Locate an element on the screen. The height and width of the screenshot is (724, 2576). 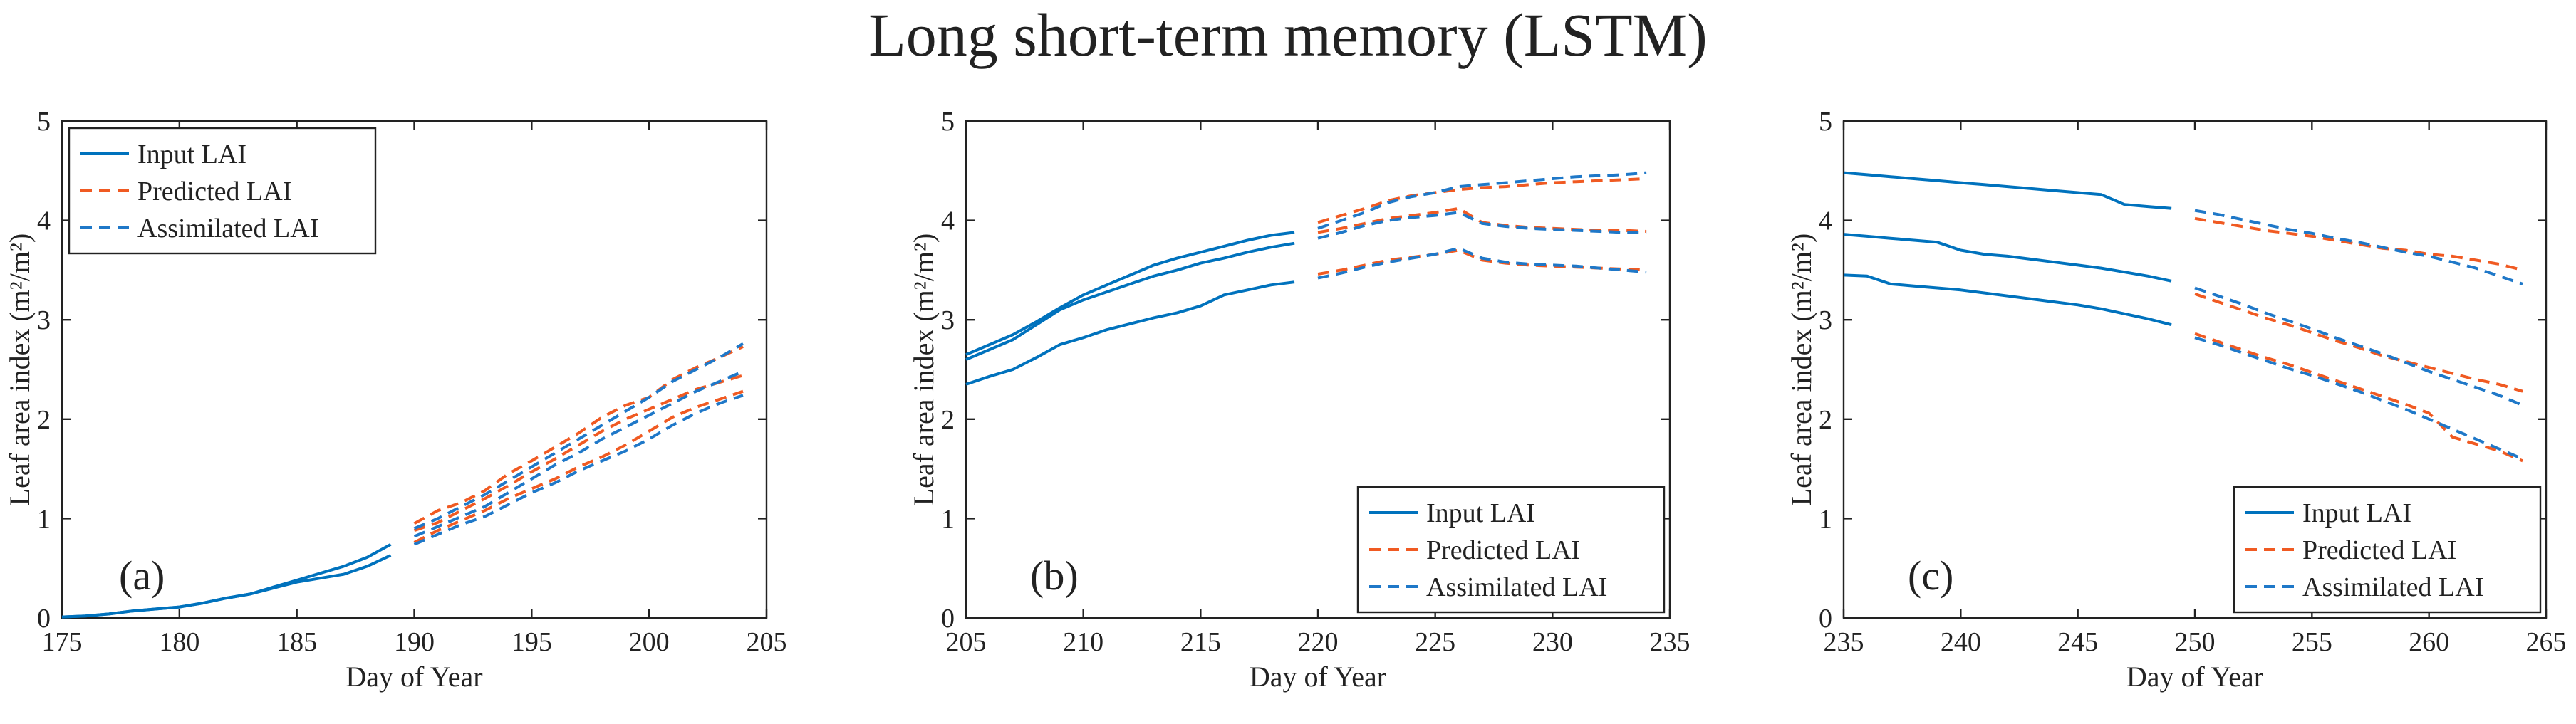
x-tick-label: 185 is located at coordinates (296, 642).